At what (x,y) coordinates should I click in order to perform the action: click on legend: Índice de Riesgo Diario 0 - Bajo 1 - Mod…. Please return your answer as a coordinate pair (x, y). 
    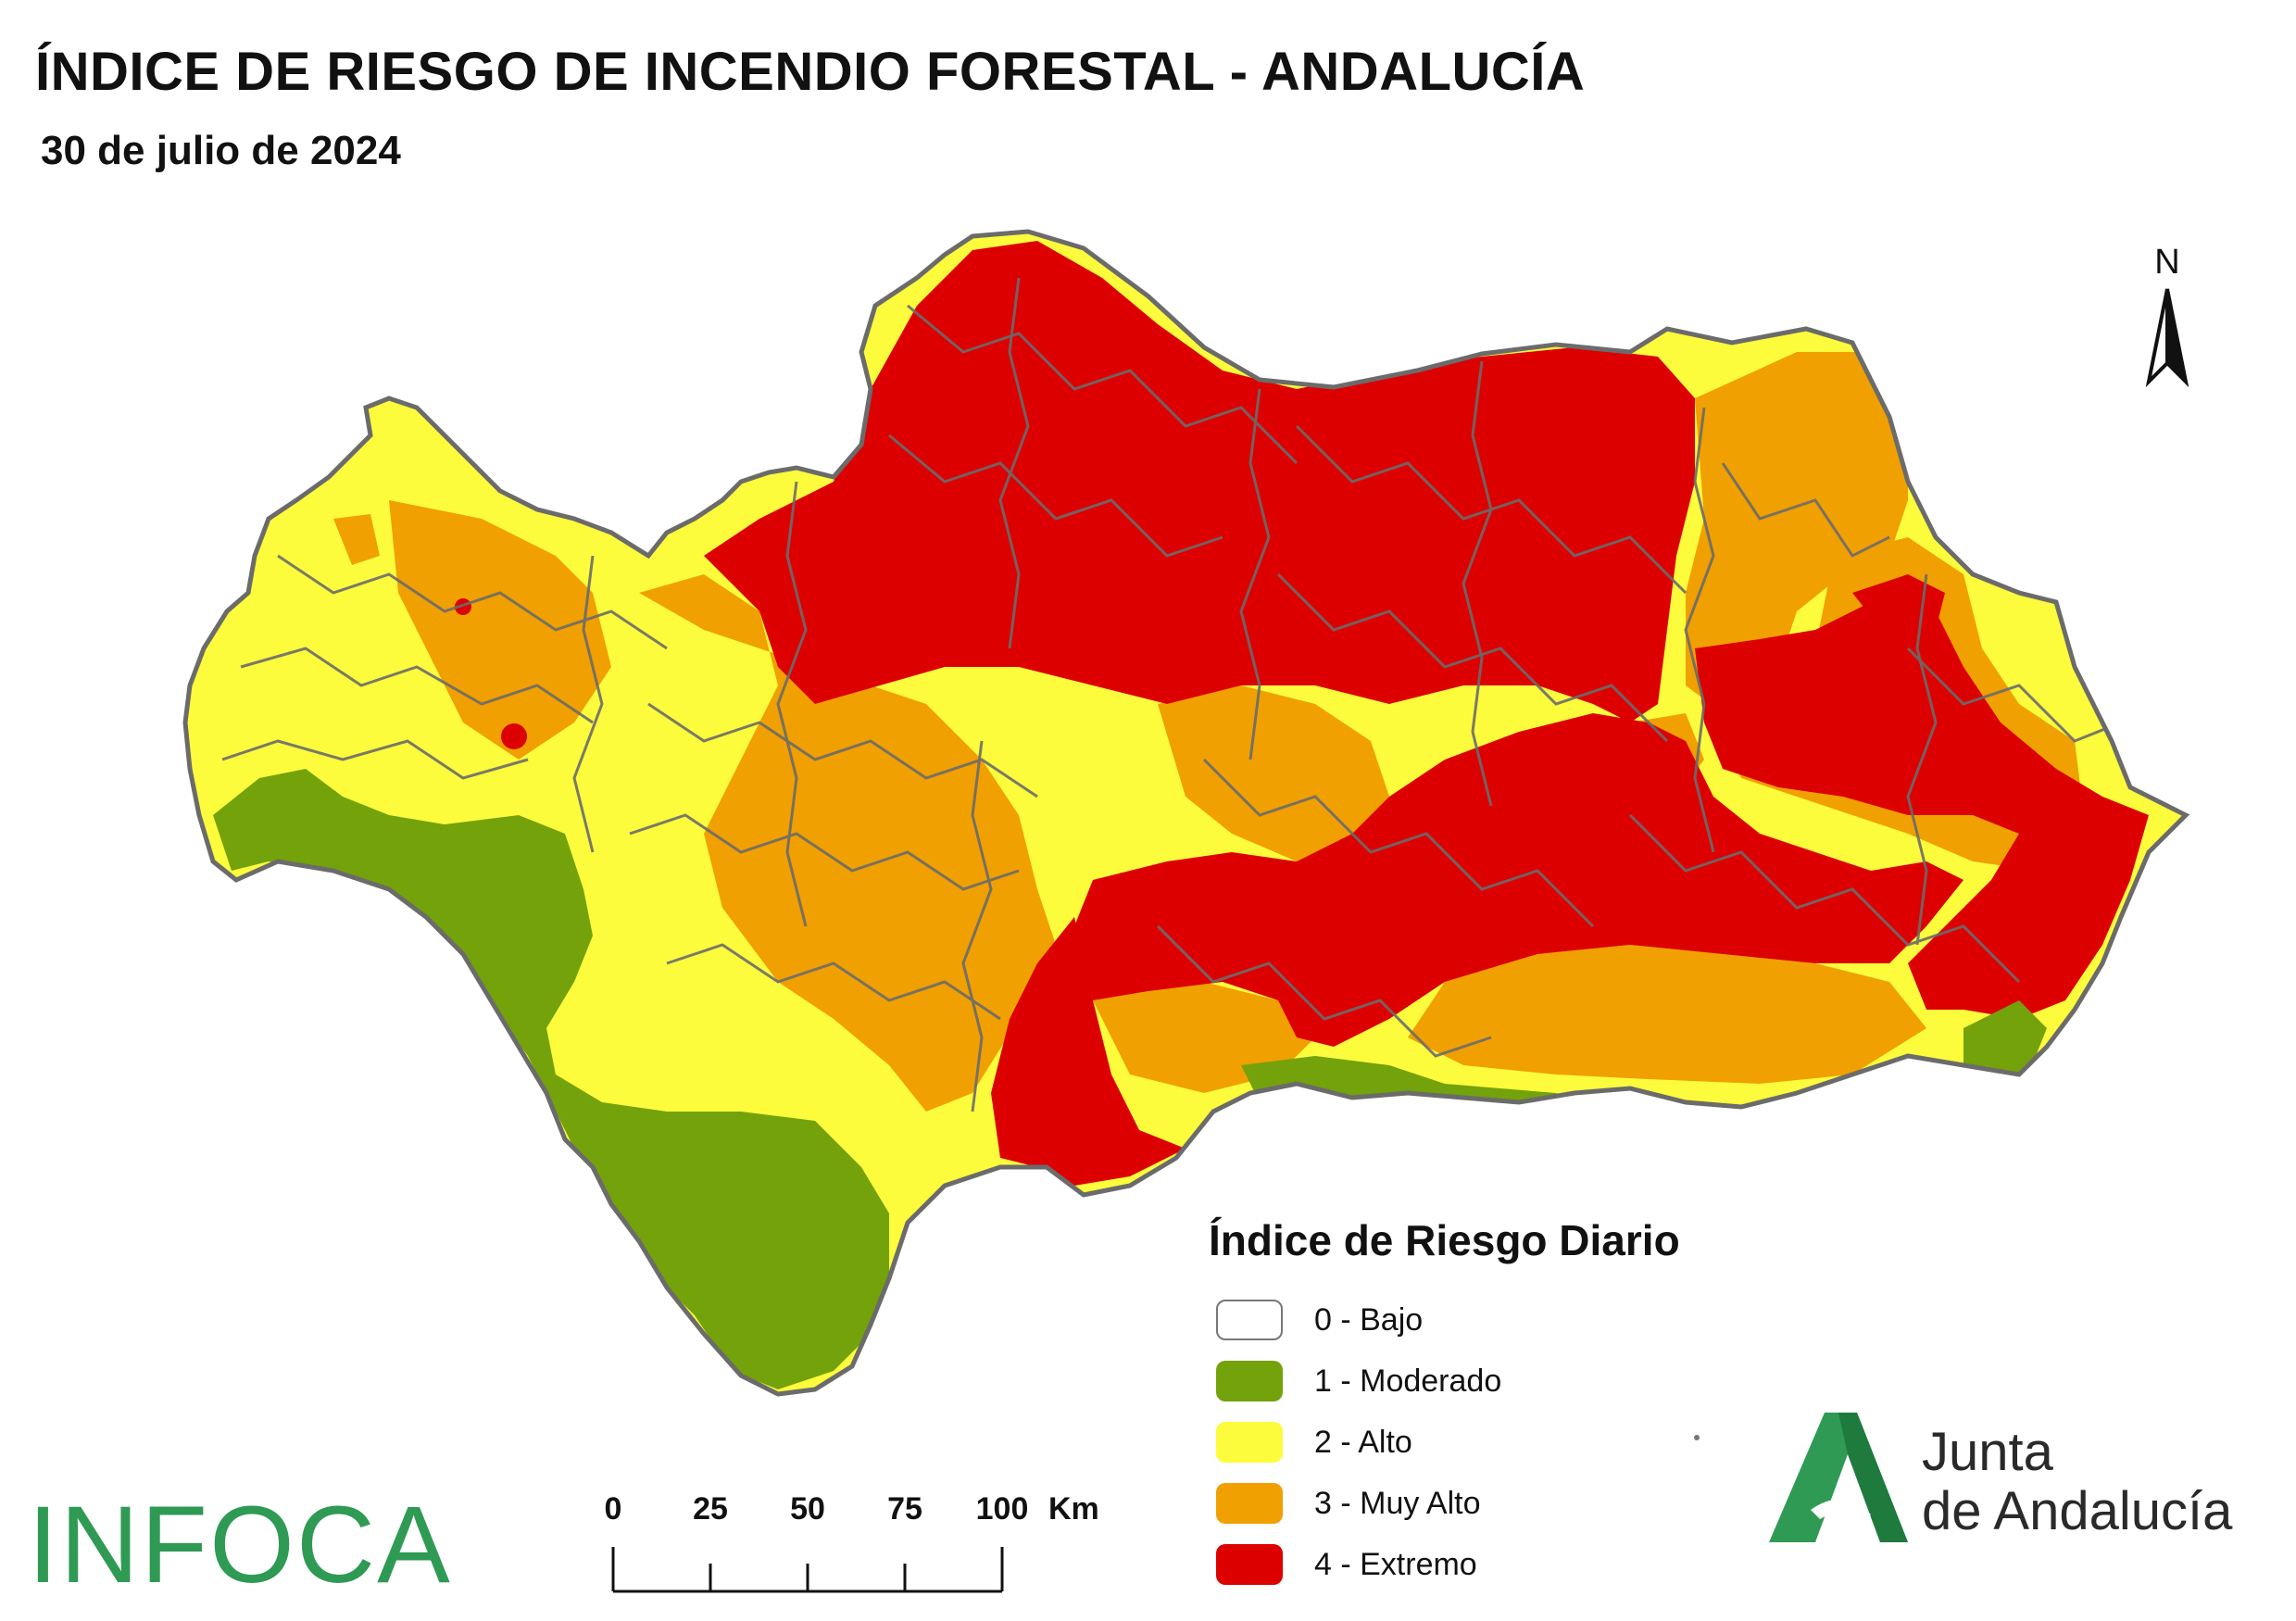
    Looking at the image, I should click on (1444, 1405).